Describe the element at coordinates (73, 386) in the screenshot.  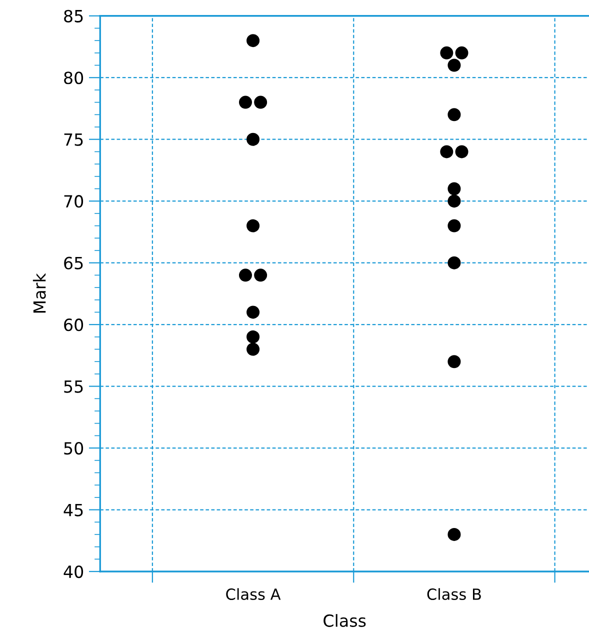
I see `y-tick-label: 55` at that location.